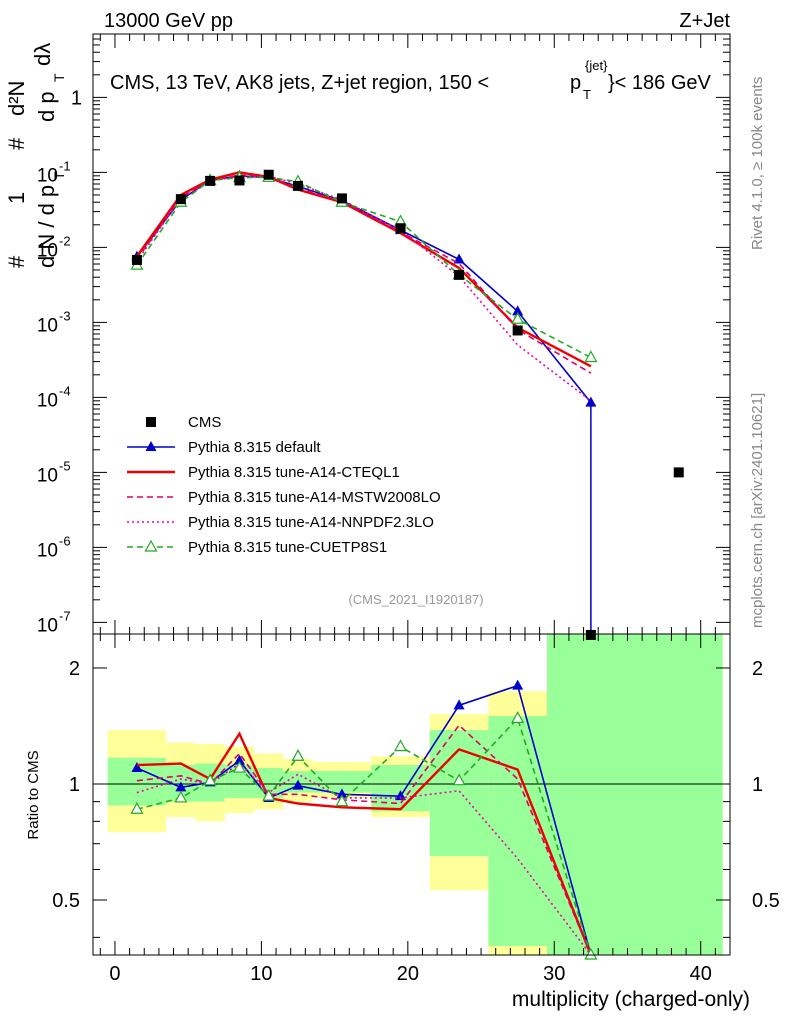 The image size is (786, 1024). What do you see at coordinates (660, 83) in the screenshot?
I see `plot-title-tail: }< 186 GeV` at bounding box center [660, 83].